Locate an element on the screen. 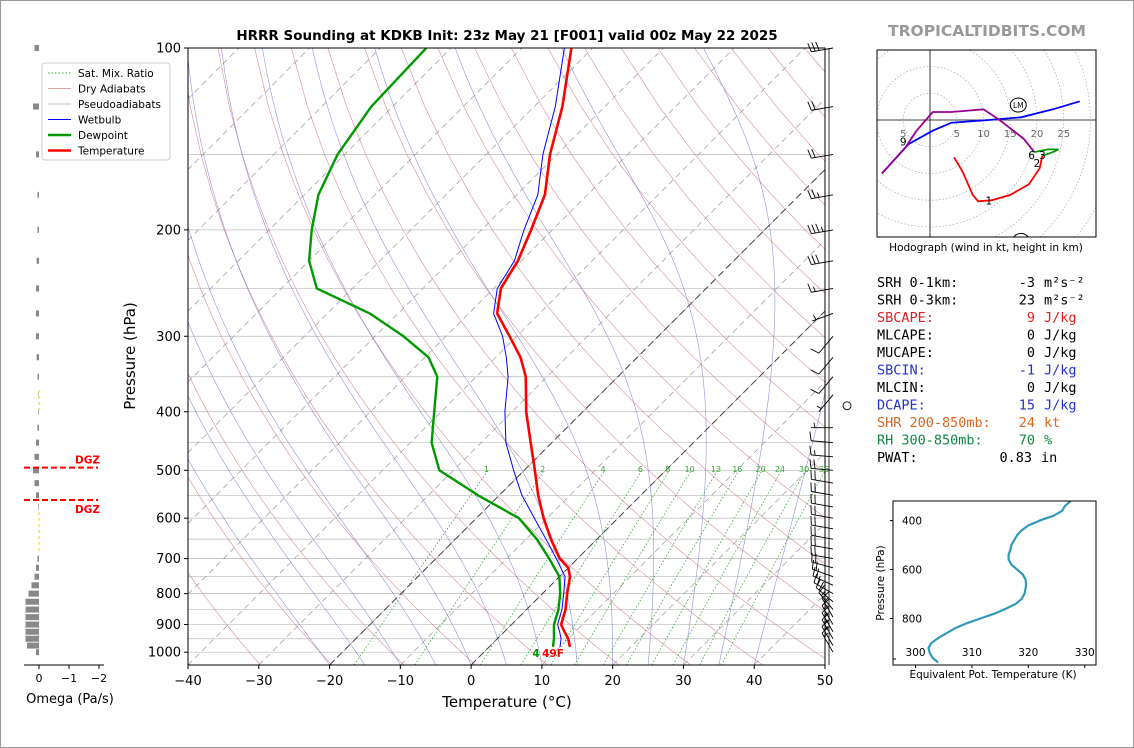  hodo-height-label: 3 is located at coordinates (1042, 156).